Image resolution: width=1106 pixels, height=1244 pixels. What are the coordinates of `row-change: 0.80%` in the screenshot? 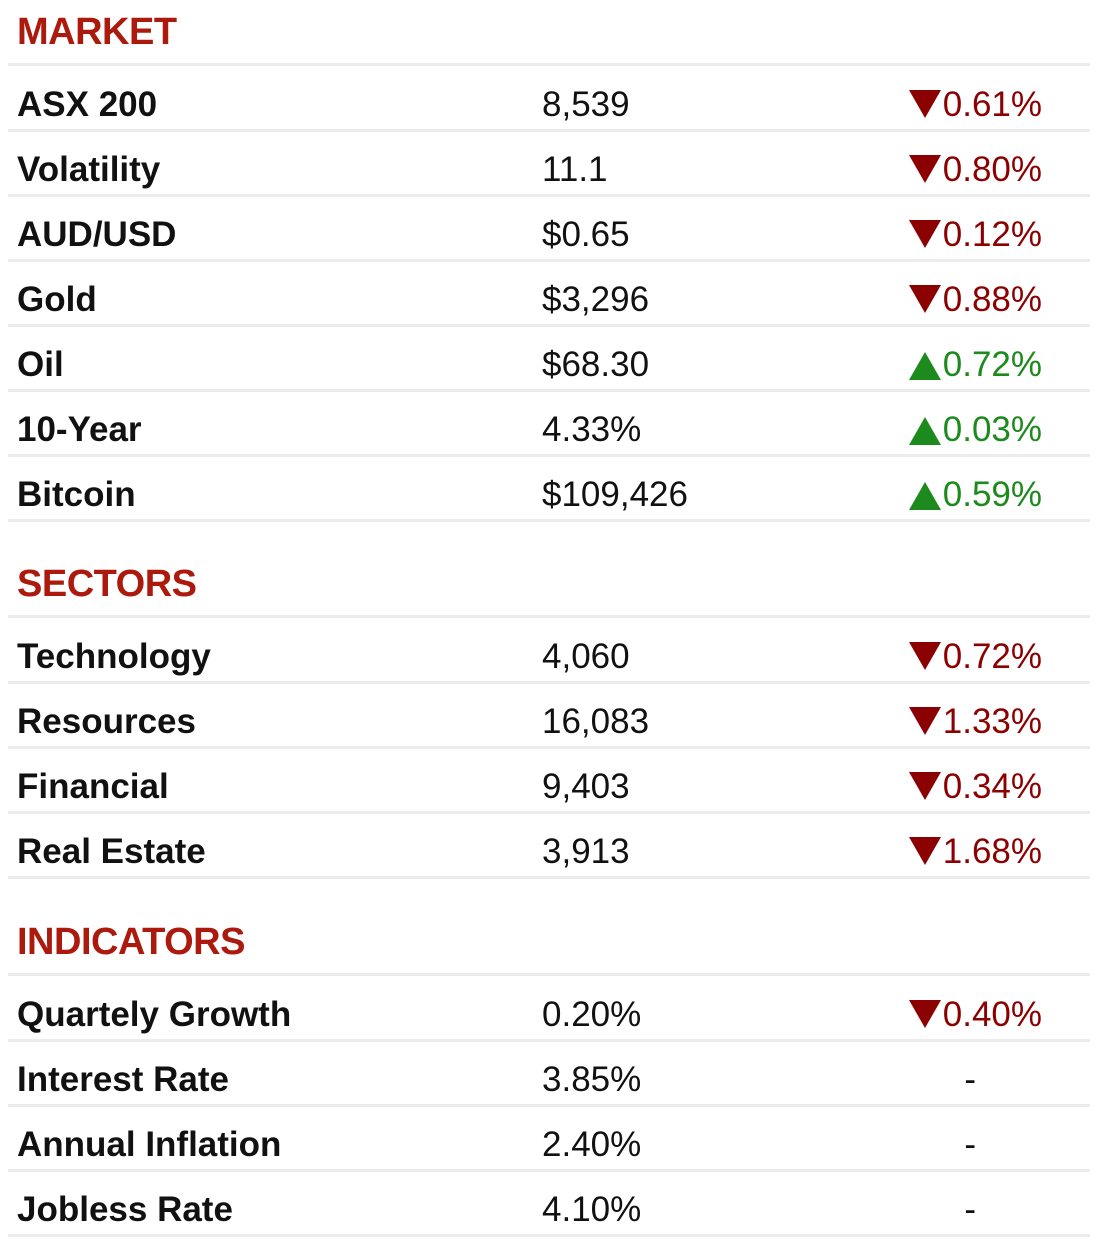 It's located at (975, 170).